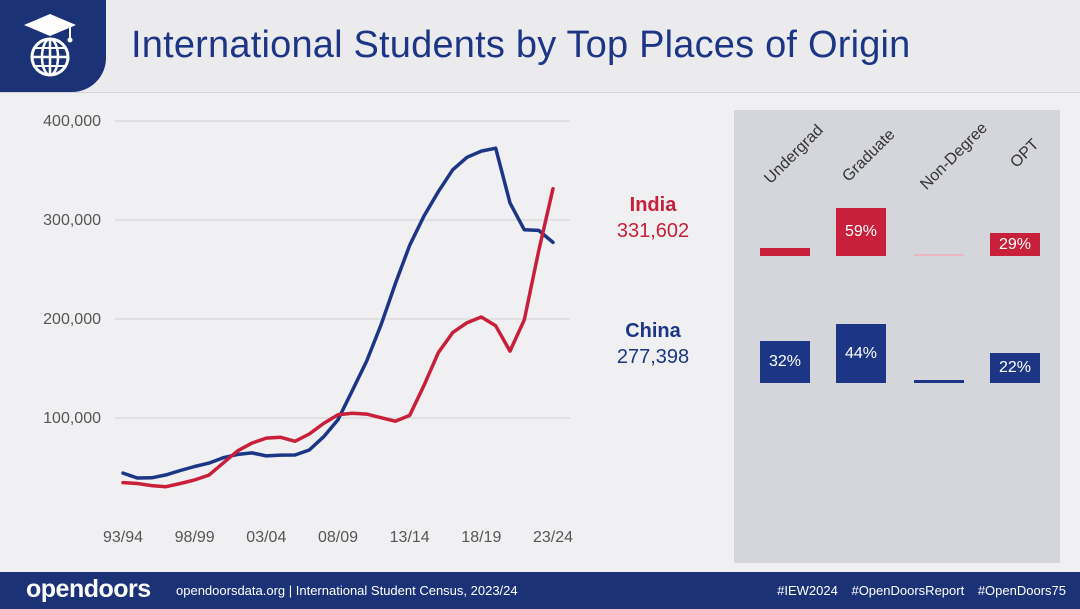  Describe the element at coordinates (50, 45) in the screenshot. I see `graduation-globe-icon` at that location.